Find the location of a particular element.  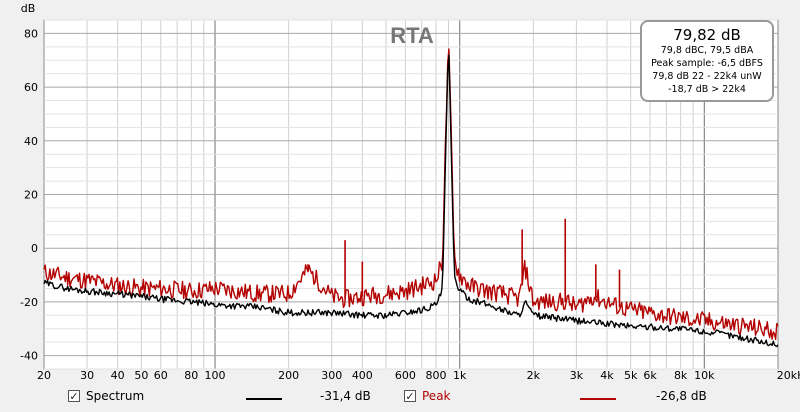

x-tick-label: 8k is located at coordinates (681, 375).